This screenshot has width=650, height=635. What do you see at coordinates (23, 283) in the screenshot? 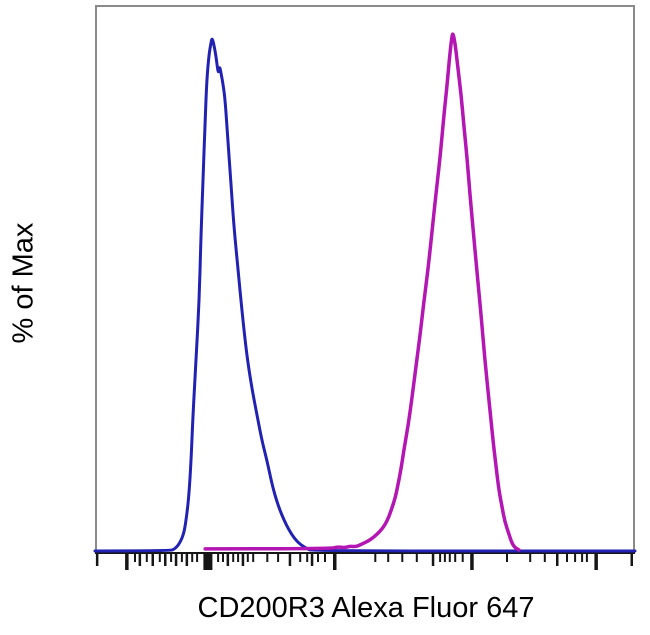
I see `y-axis-label: % of Max` at bounding box center [23, 283].